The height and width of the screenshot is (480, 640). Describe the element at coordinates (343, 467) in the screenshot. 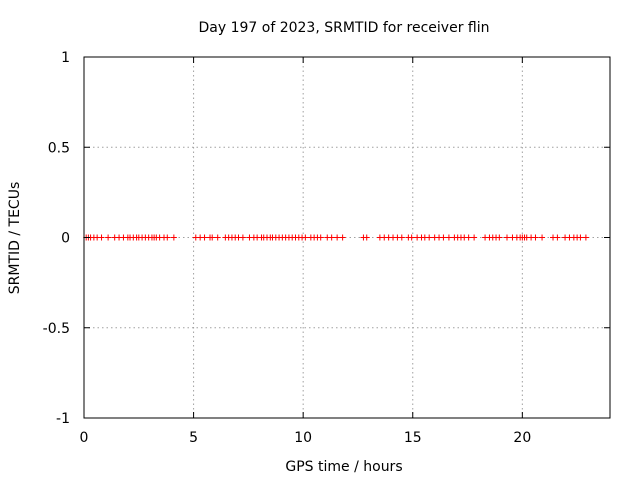

I see `x-axis-label: GPS time / hours` at that location.